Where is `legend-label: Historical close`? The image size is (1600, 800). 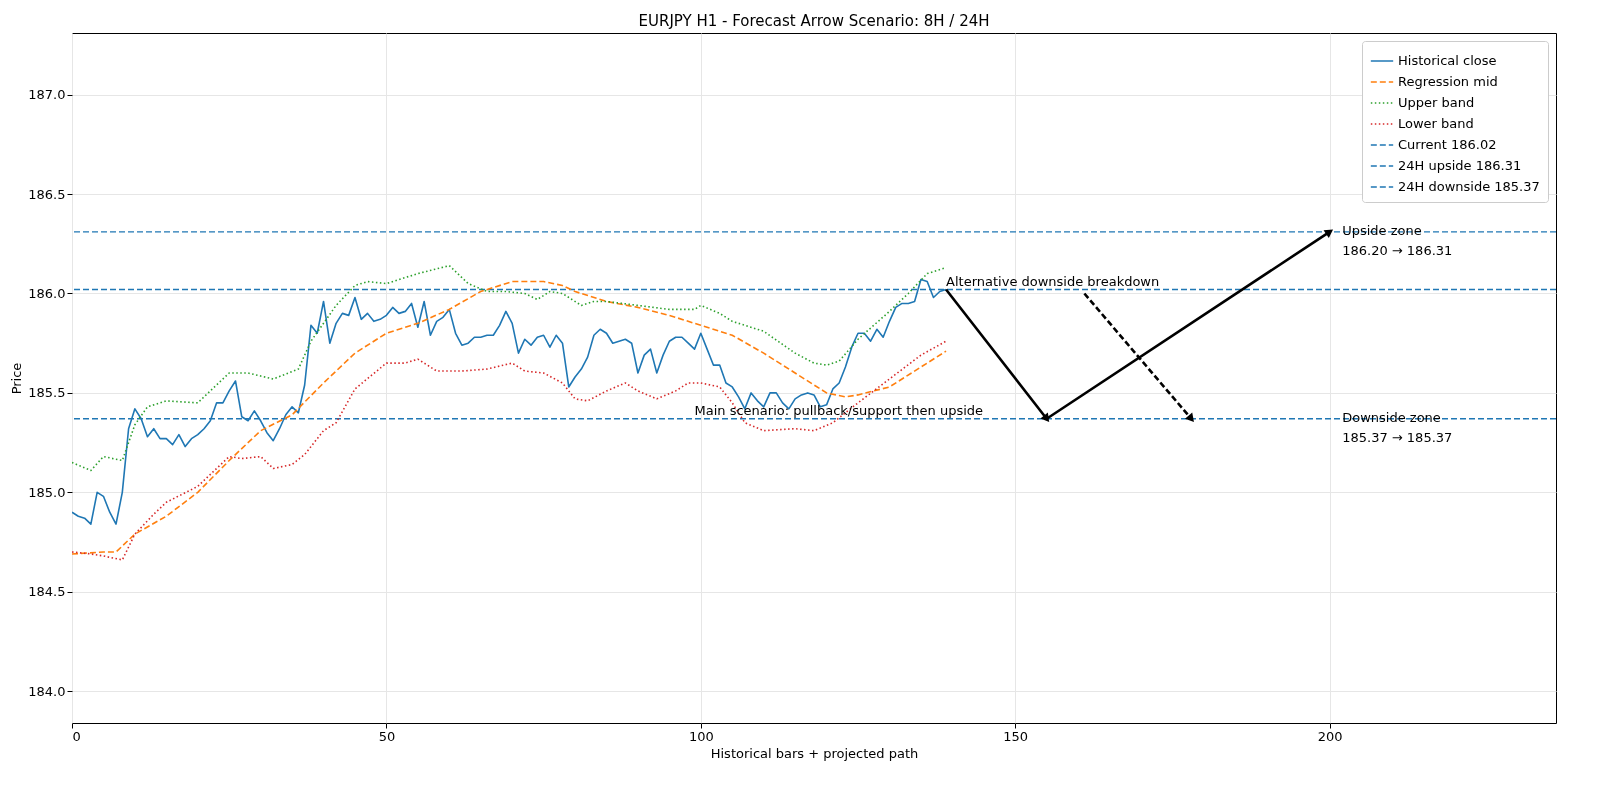
legend-label: Historical close is located at coordinates (1447, 60).